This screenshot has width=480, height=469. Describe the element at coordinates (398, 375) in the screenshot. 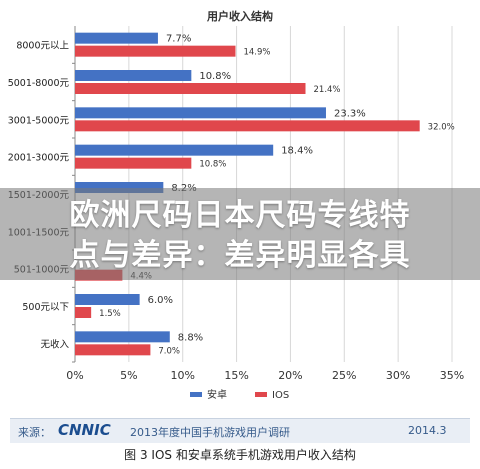

I see `x-tick-label: 30%` at that location.